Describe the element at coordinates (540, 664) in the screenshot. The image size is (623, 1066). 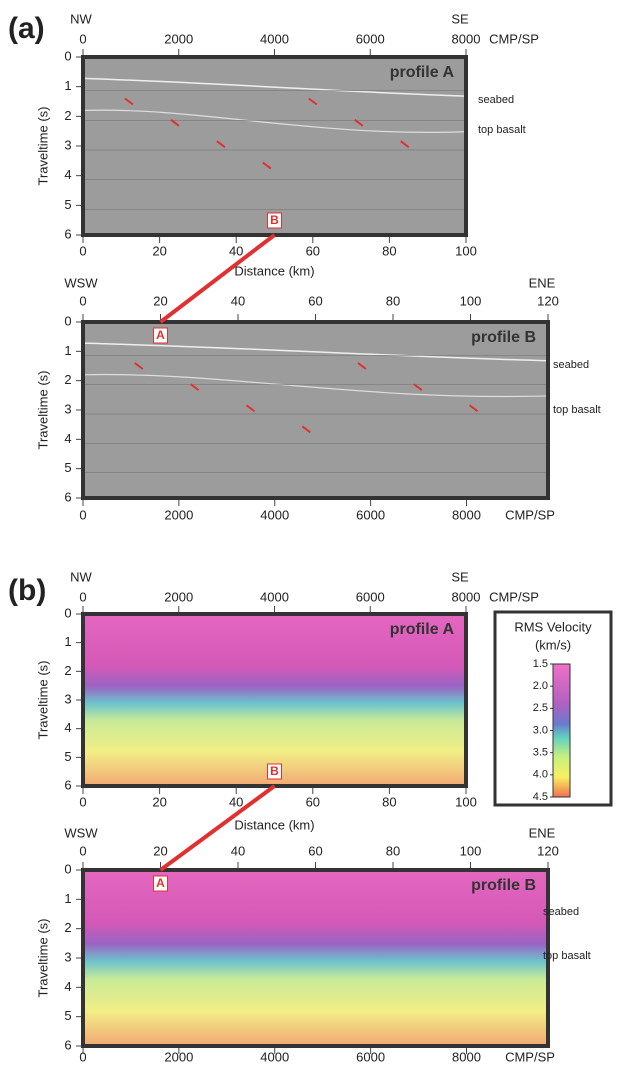
I see `colorbar-tick-label: 1.5` at that location.